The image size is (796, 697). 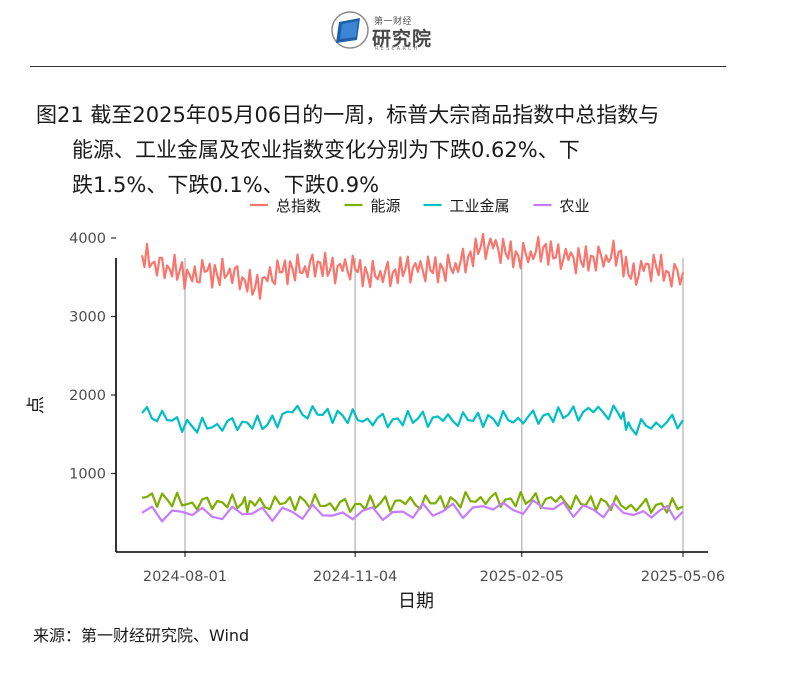 I want to click on x-tick-label: 2025-02-05, so click(x=522, y=577).